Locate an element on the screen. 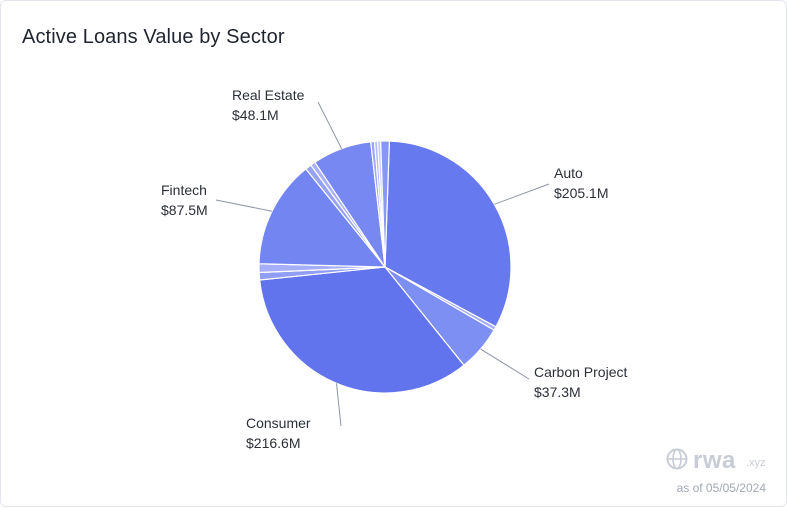  slice-value-label: $87.5M is located at coordinates (184, 210).